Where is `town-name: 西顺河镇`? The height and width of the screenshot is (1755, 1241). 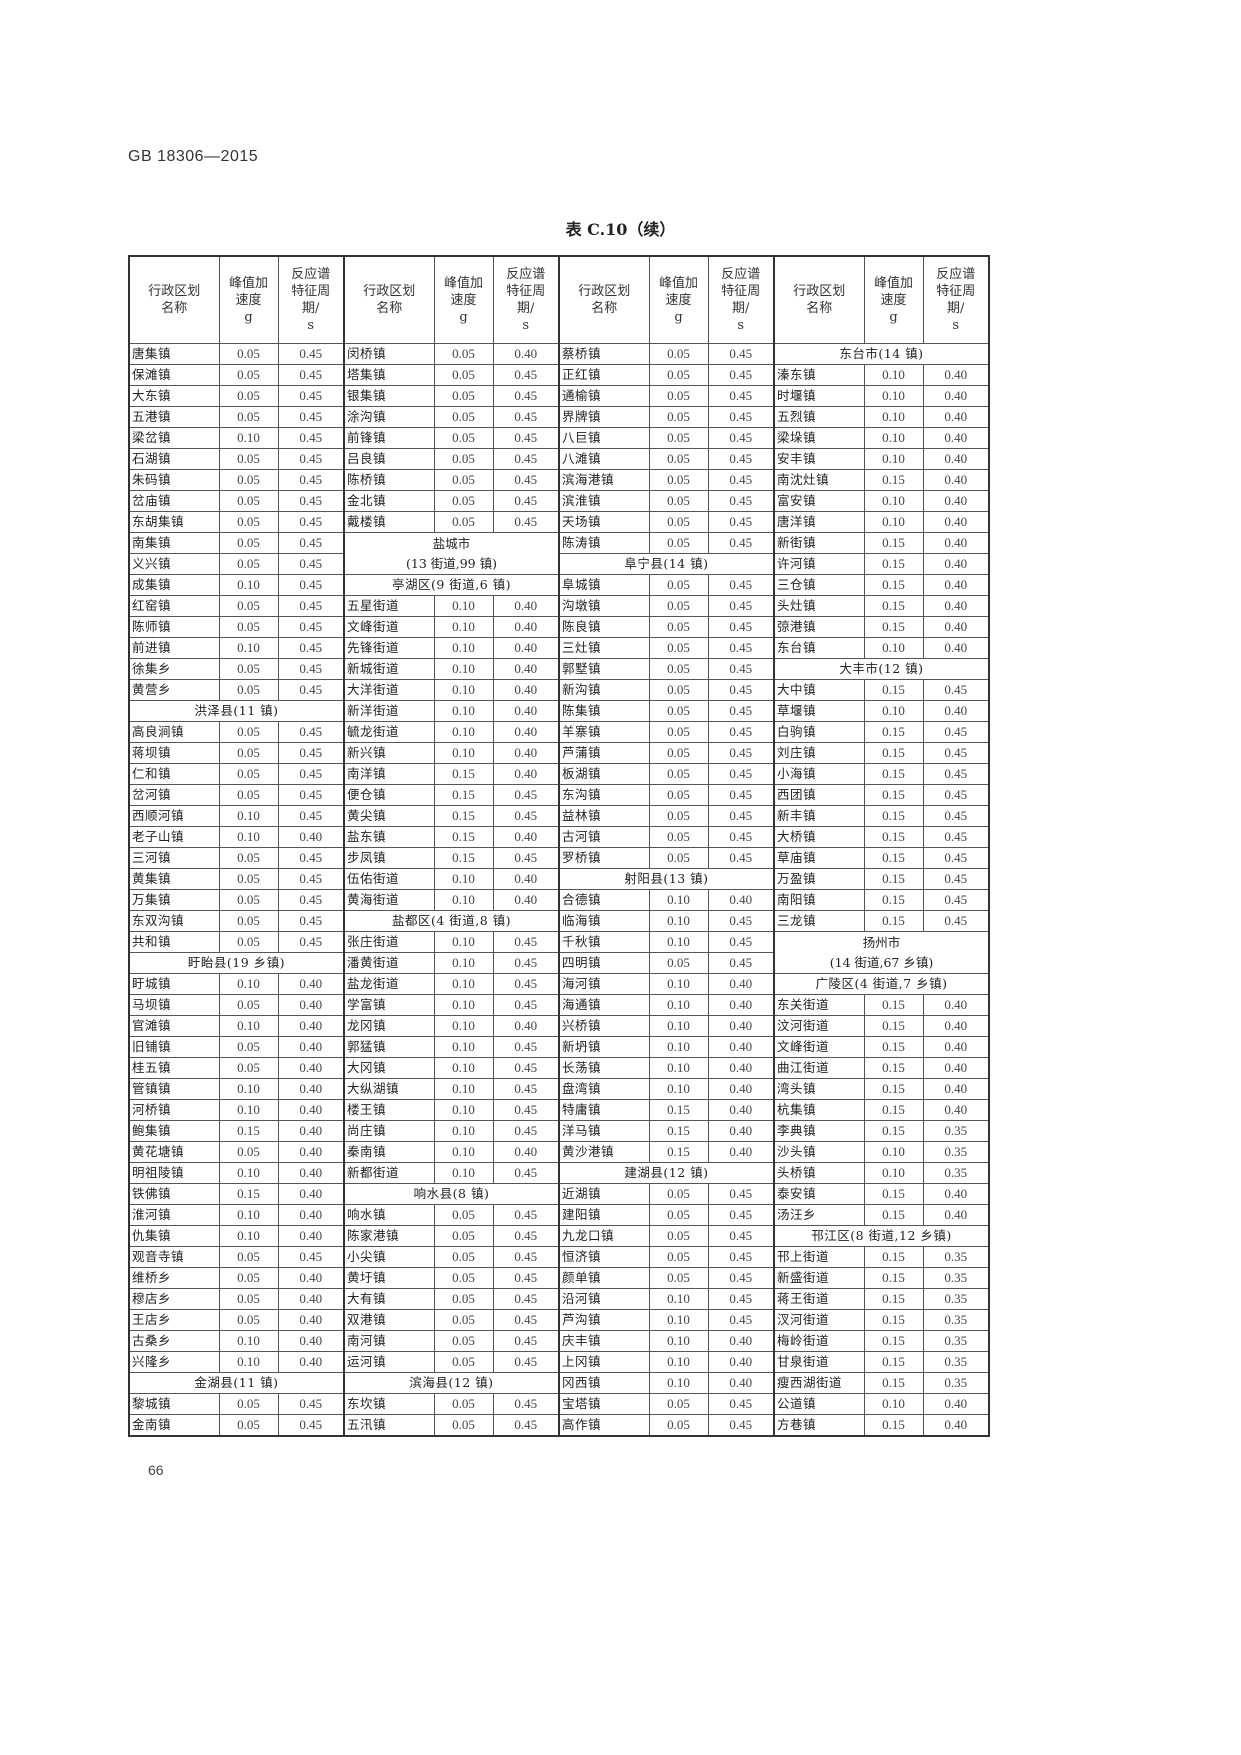 town-name: 西顺河镇 is located at coordinates (174, 816).